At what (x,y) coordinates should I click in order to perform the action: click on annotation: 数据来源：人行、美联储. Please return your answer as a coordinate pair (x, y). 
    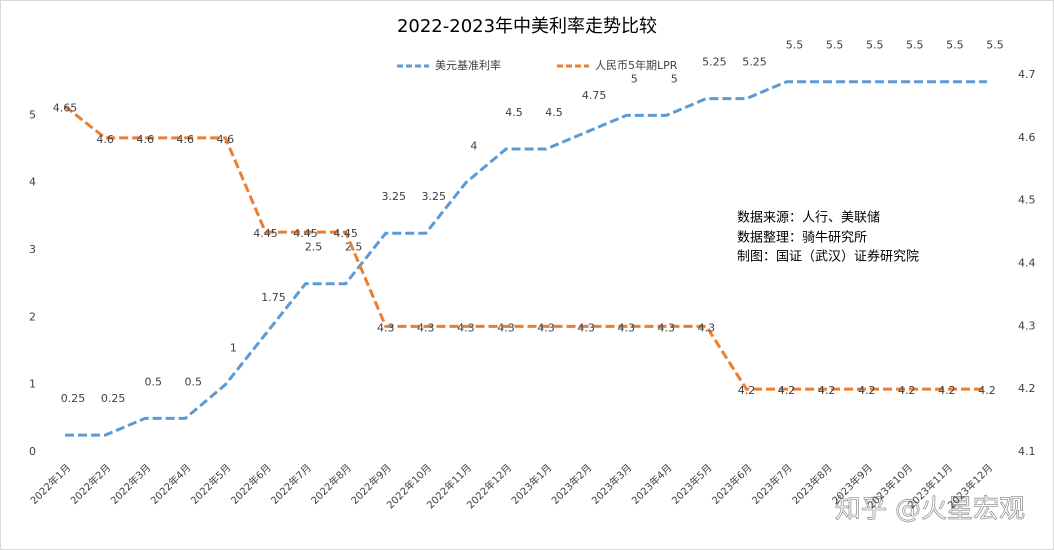
    Looking at the image, I should click on (808, 218).